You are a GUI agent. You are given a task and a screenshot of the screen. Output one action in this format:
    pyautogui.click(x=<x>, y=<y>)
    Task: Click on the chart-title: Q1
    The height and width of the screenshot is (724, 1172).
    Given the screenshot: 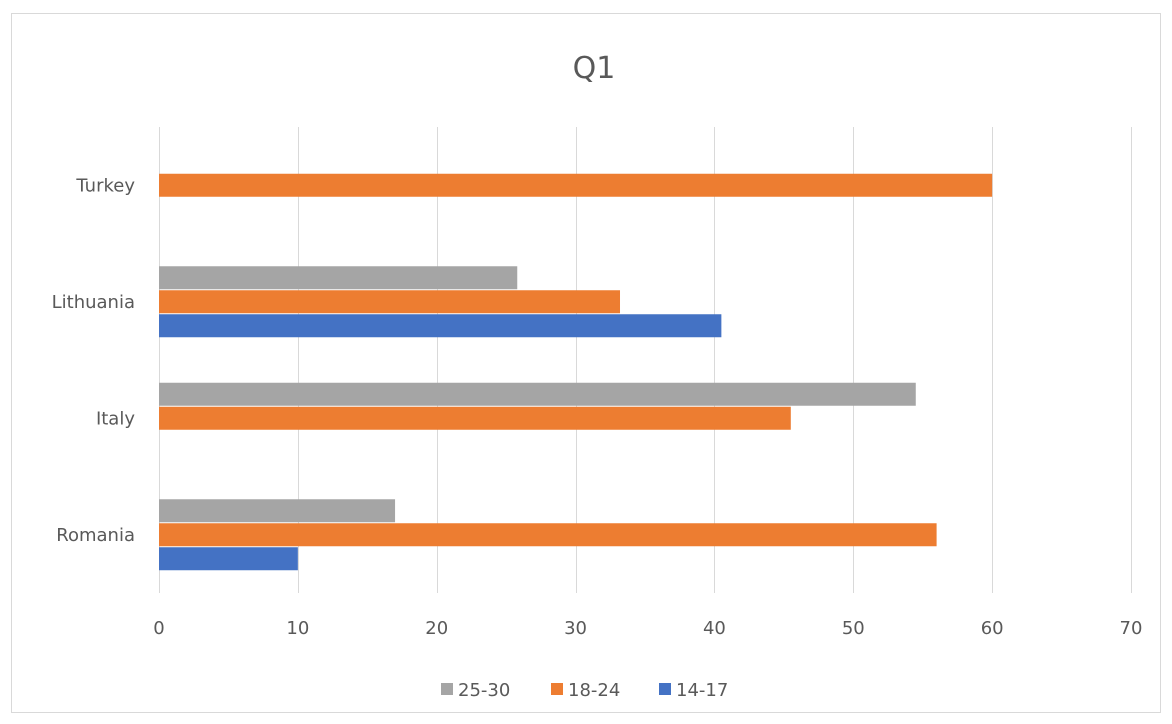 What is the action you would take?
    pyautogui.click(x=594, y=68)
    